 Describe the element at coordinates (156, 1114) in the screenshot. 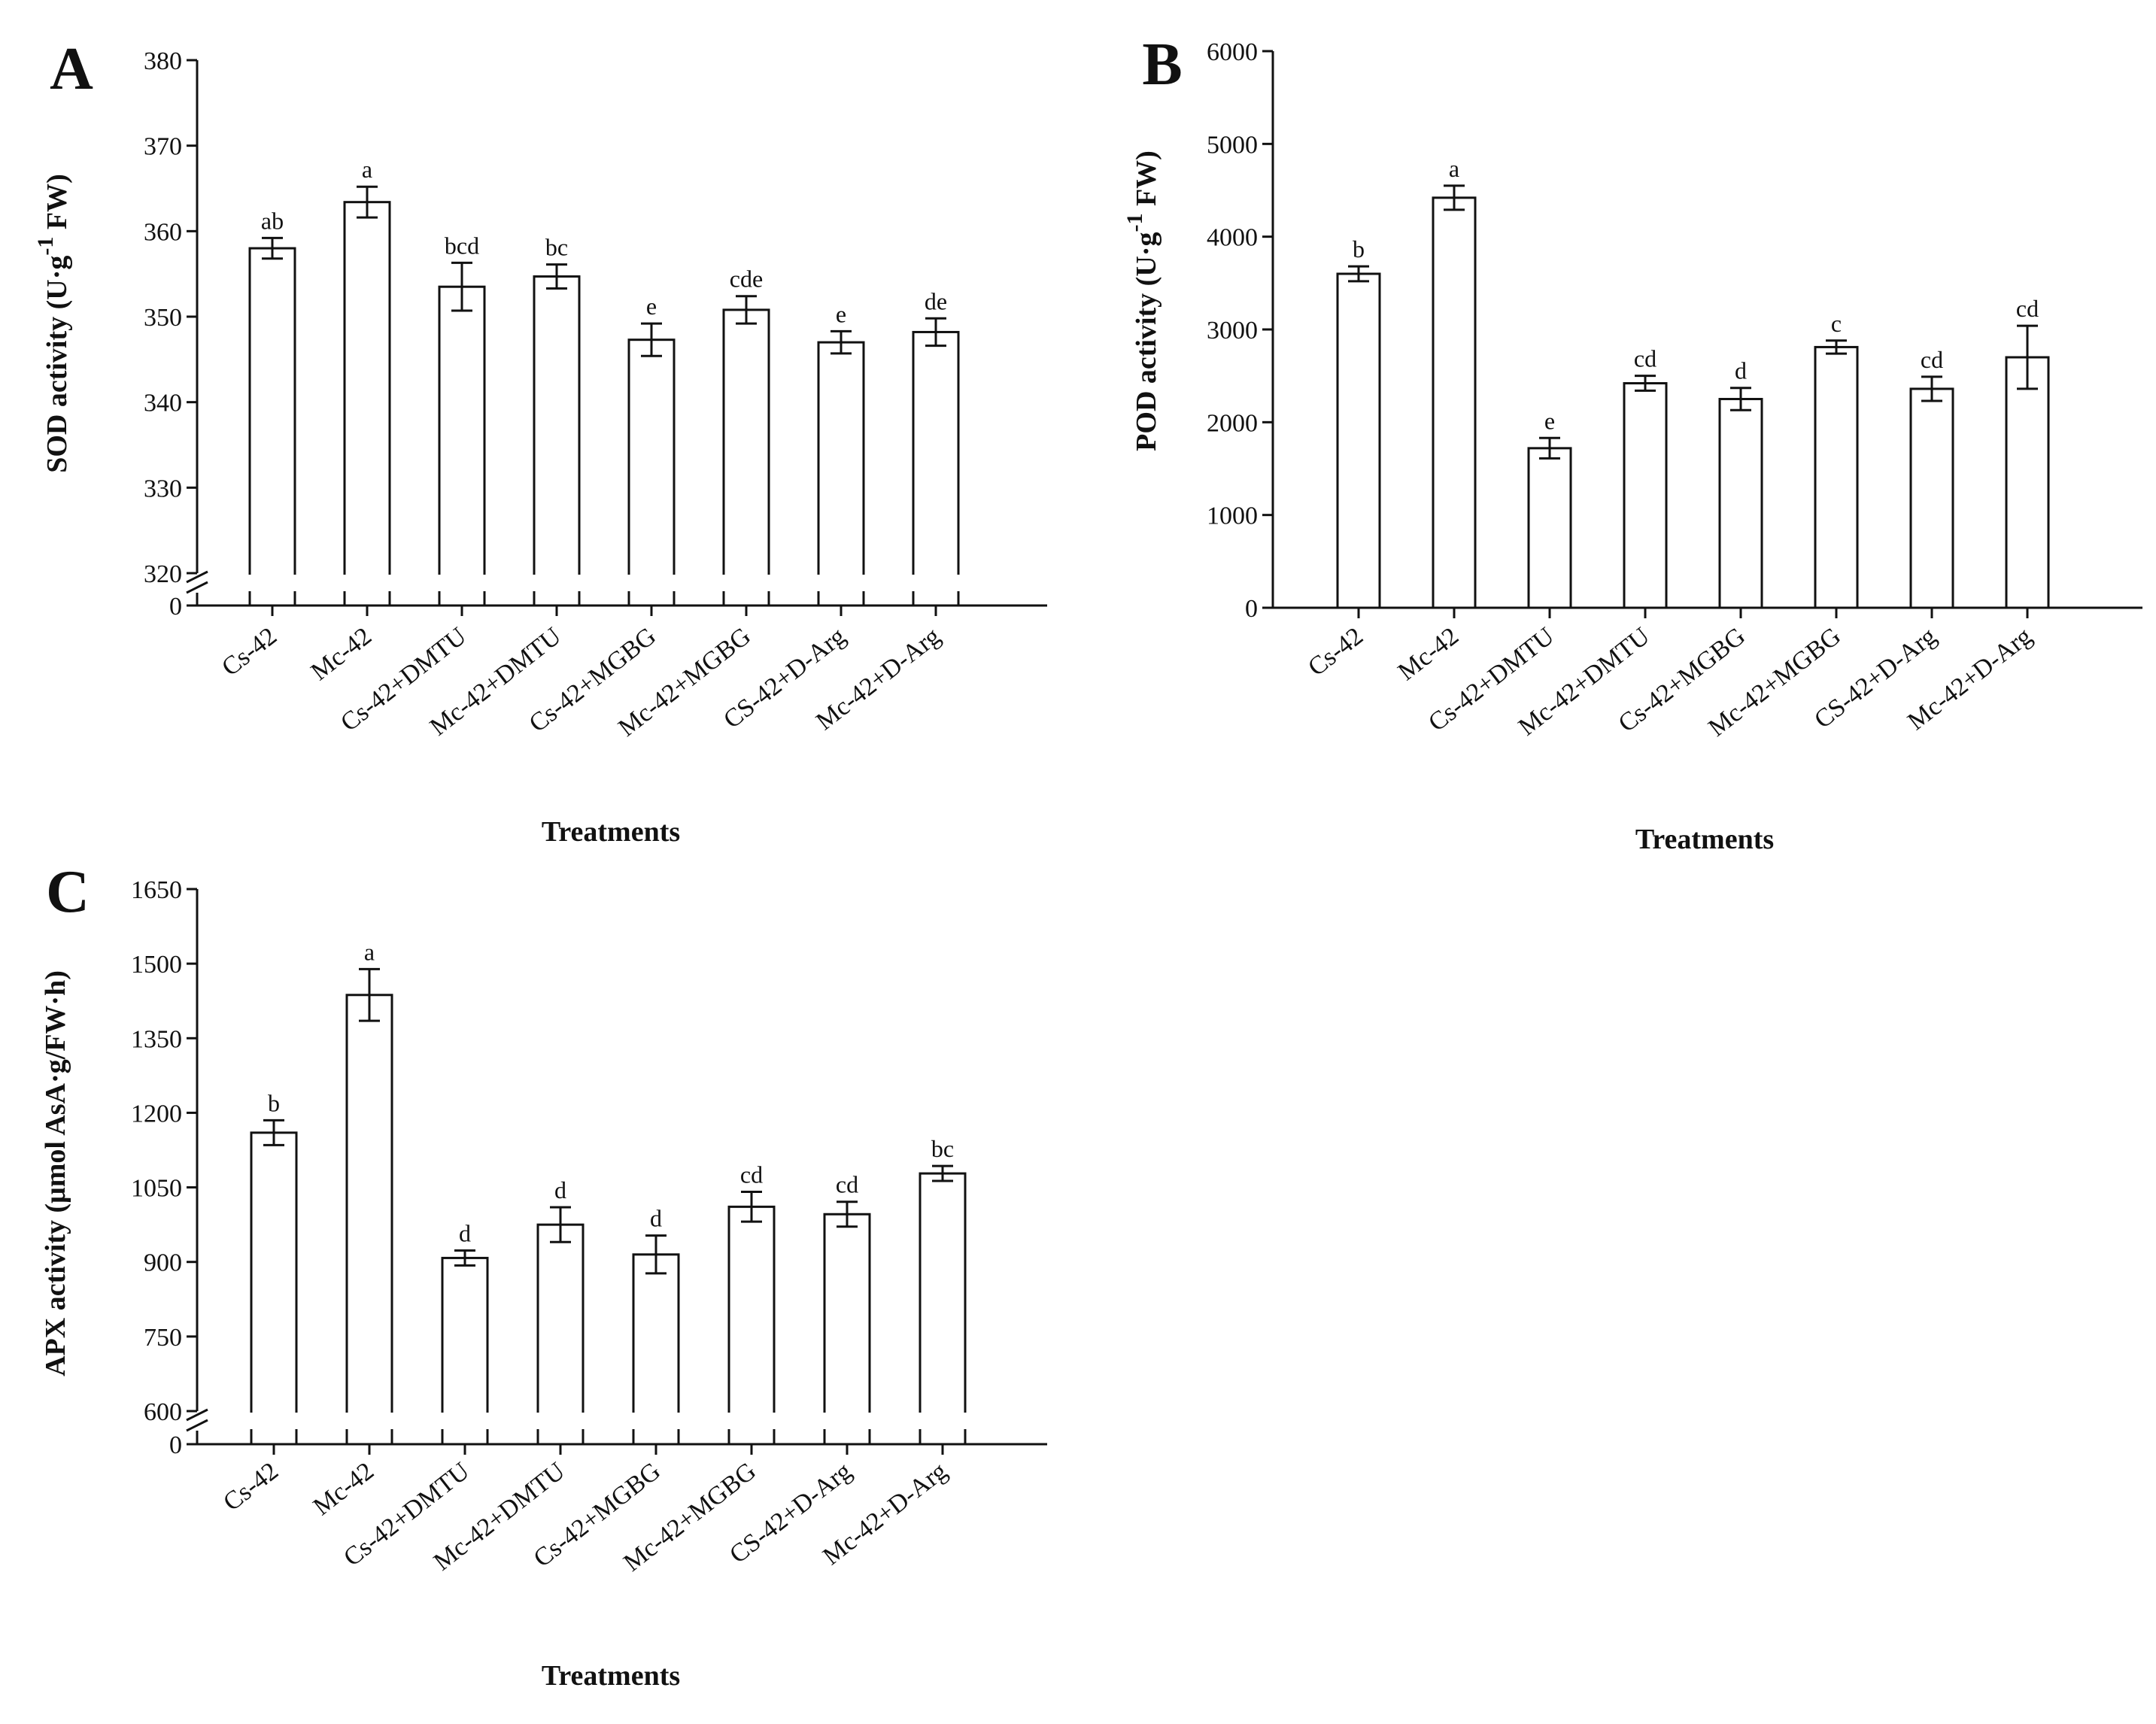

I see `y-tick-label: 1200` at that location.